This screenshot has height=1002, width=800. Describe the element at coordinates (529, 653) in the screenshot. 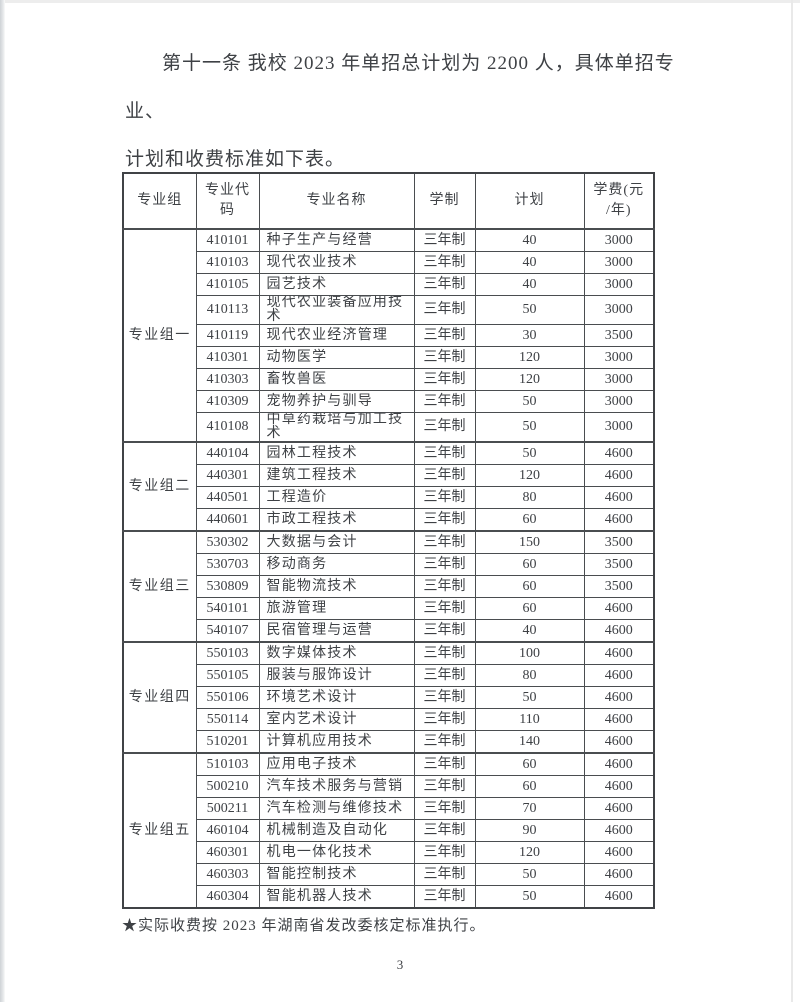

I see `plan-count-cell: 100` at that location.